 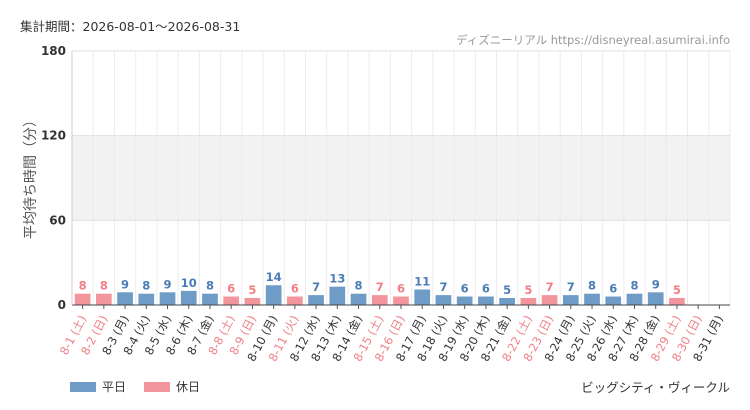 I want to click on weekday-swatch, so click(x=83, y=386).